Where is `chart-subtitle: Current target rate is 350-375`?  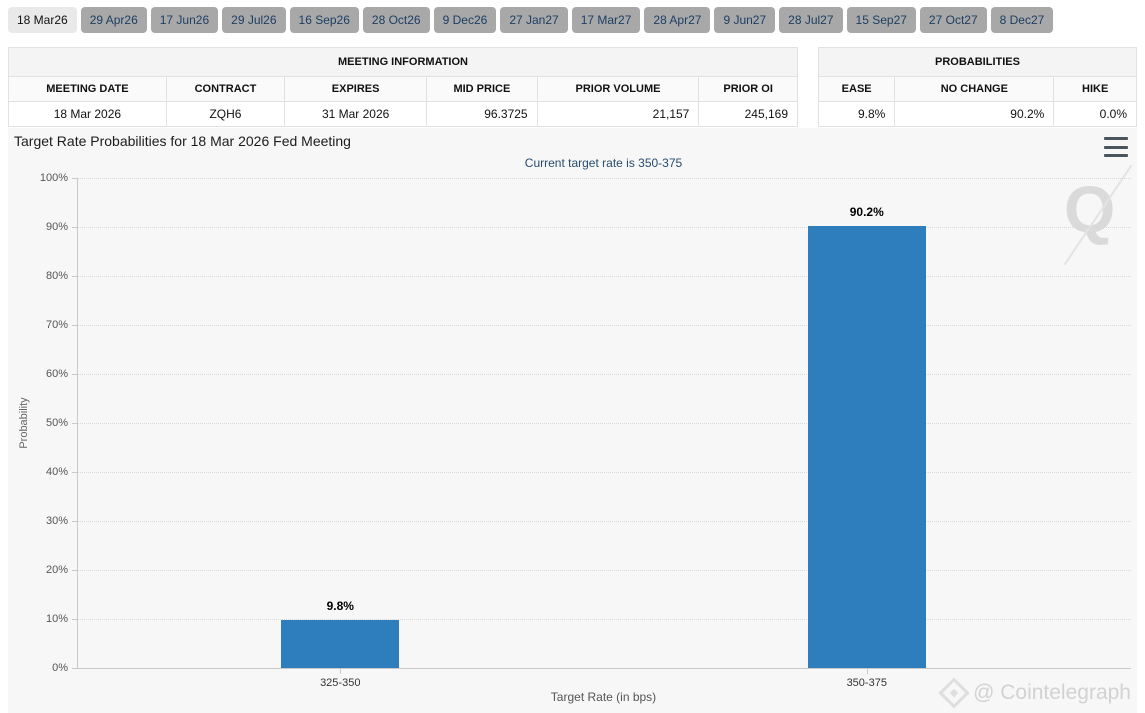 chart-subtitle: Current target rate is 350-375 is located at coordinates (603, 163).